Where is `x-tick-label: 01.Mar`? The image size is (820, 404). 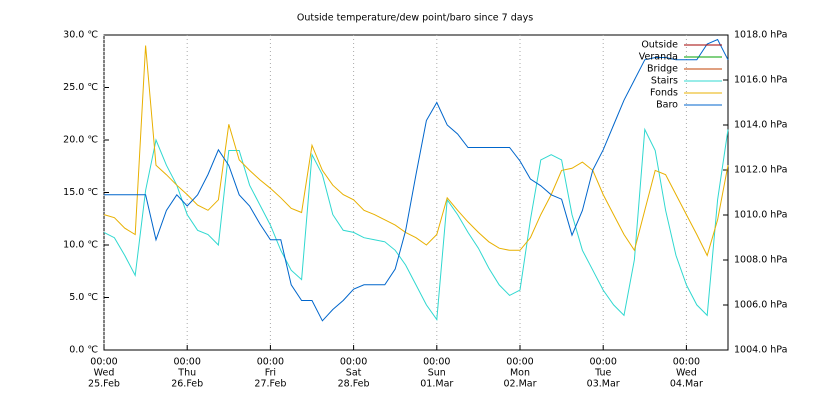
x-tick-label: 01.Mar is located at coordinates (436, 384).